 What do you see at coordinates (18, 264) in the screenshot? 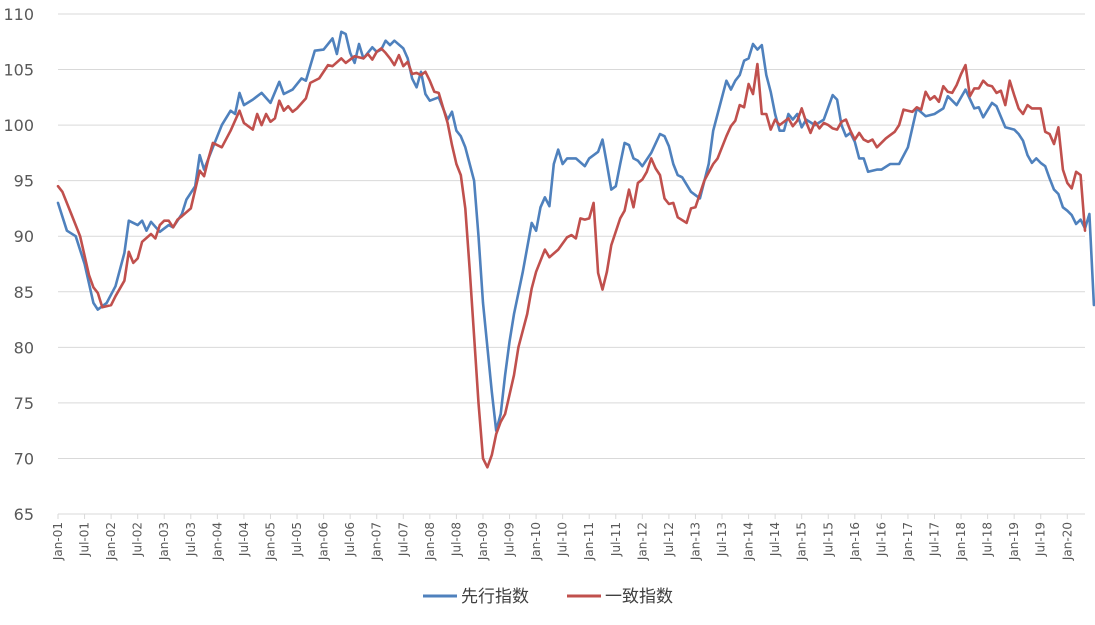
I see `y-axis: 65 70 75 80 85 90 95 100 105 110` at bounding box center [18, 264].